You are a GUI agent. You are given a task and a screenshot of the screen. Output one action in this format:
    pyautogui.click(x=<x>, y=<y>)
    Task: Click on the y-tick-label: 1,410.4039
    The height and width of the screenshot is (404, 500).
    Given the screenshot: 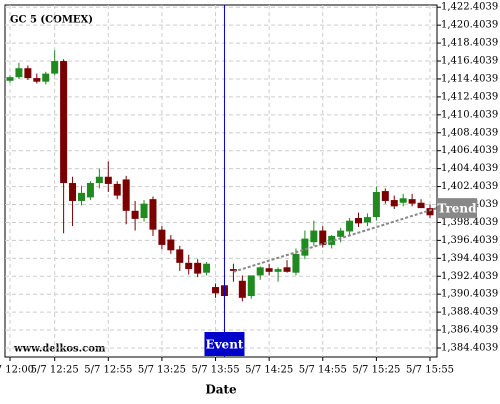 What is the action you would take?
    pyautogui.click(x=469, y=114)
    